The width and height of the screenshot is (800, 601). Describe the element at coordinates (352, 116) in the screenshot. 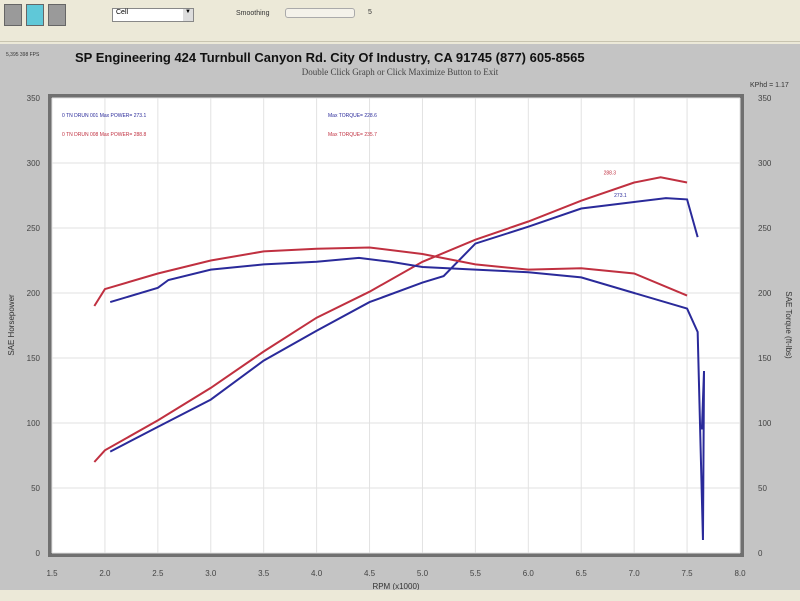

I see `legend-entry: Max TORQUE= 228.6` at that location.